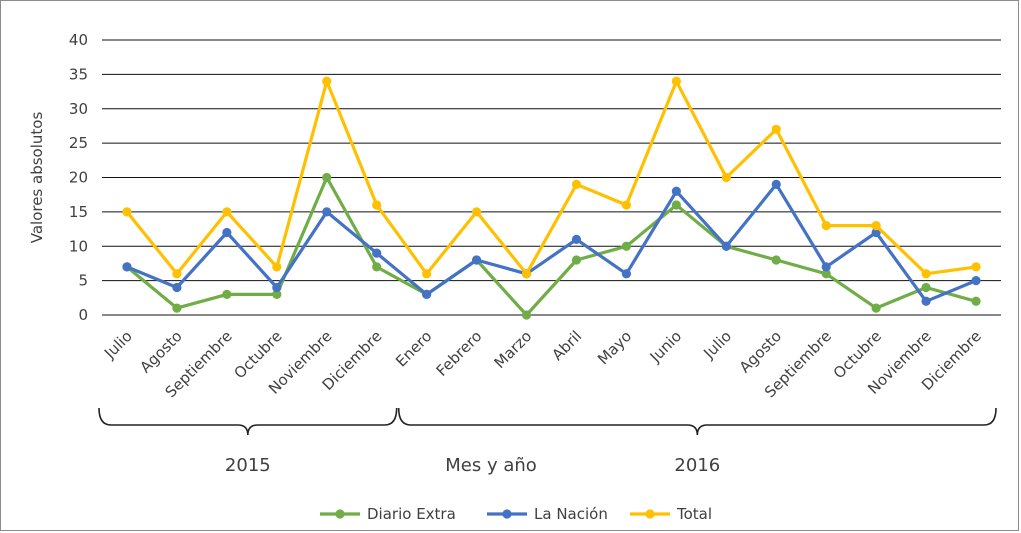  I want to click on y-tick-label: 20, so click(78, 178).